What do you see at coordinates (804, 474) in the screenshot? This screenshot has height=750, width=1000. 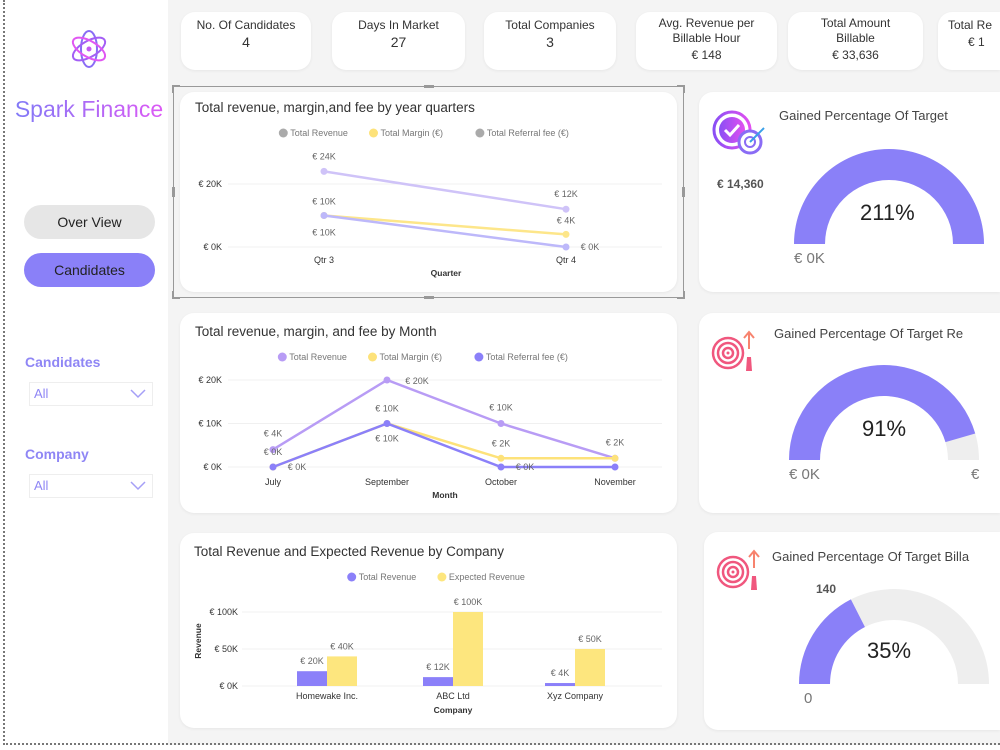 I see `gauge-min-label: € 0K` at bounding box center [804, 474].